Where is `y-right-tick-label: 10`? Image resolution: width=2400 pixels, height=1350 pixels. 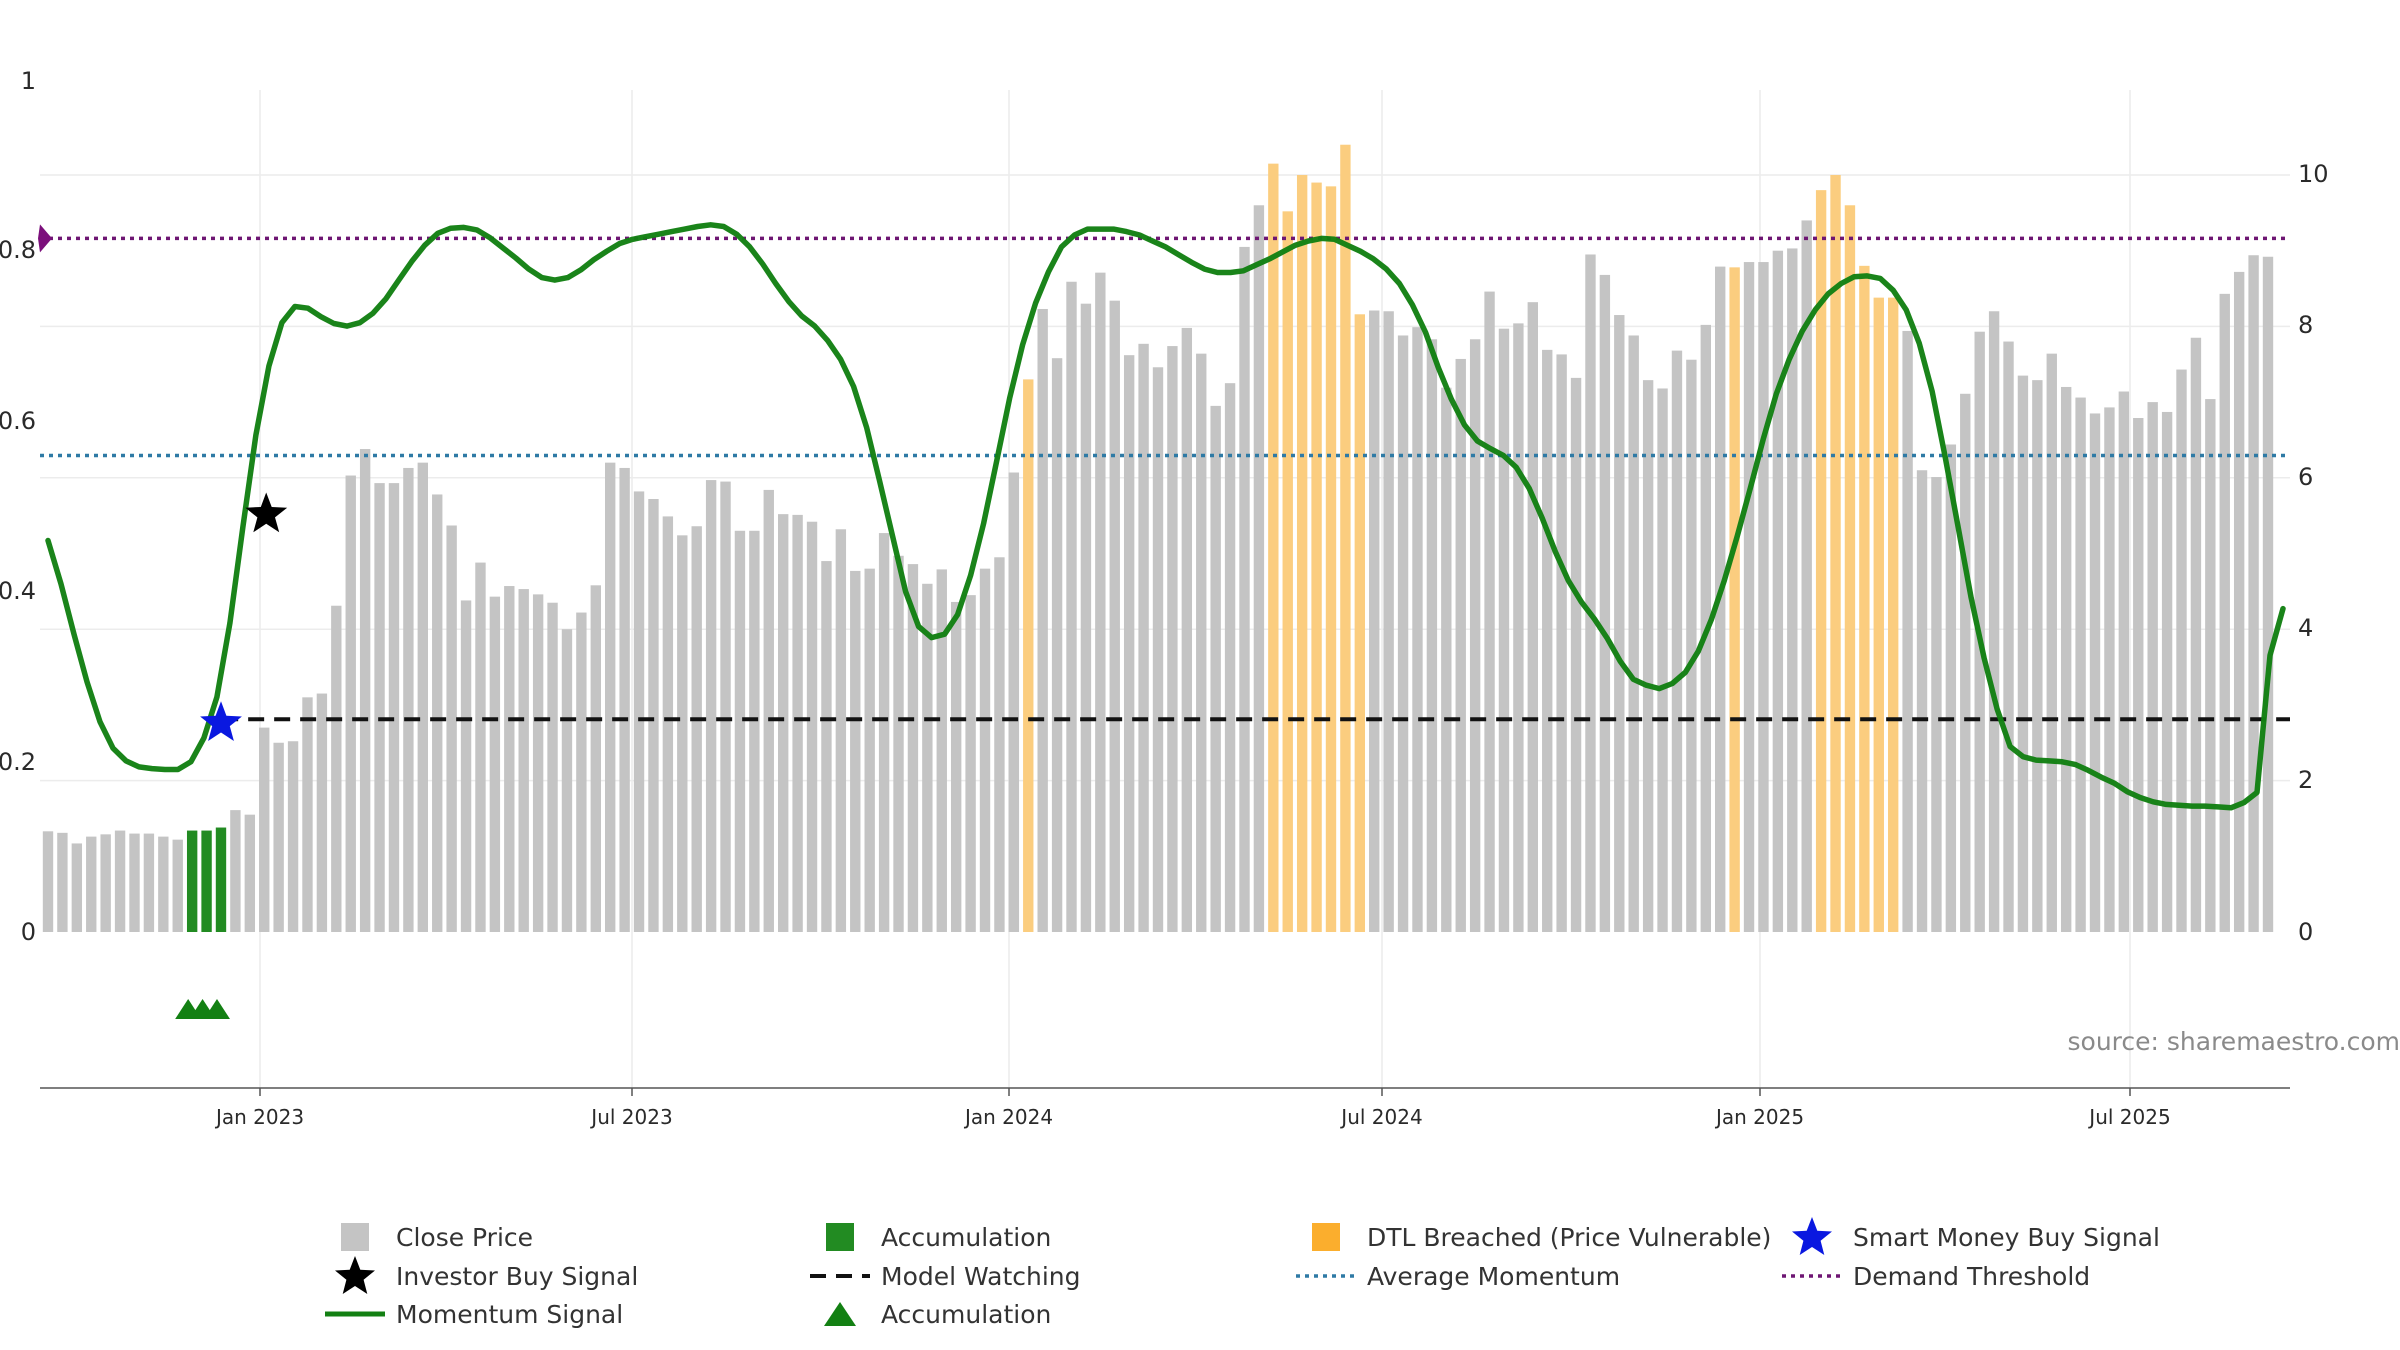 y-right-tick-label: 10 is located at coordinates (2313, 174).